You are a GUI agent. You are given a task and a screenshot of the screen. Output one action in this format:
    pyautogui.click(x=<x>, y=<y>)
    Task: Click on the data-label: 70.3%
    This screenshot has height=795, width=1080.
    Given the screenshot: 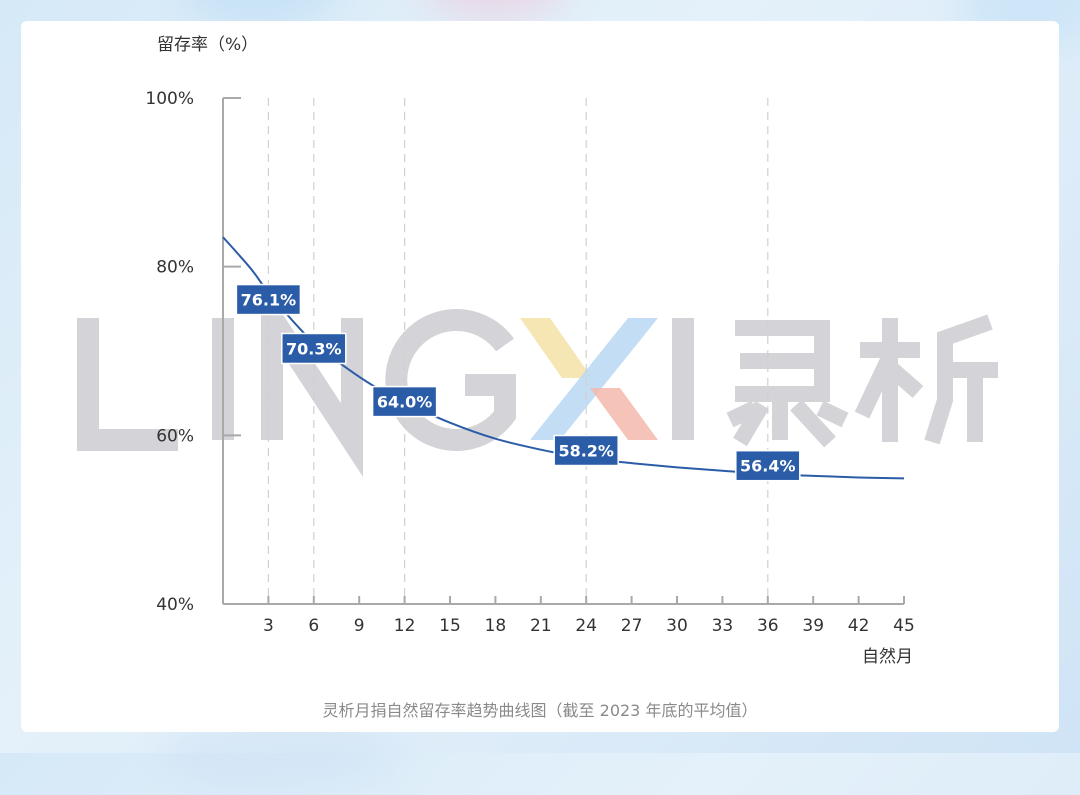 What is the action you would take?
    pyautogui.click(x=314, y=348)
    